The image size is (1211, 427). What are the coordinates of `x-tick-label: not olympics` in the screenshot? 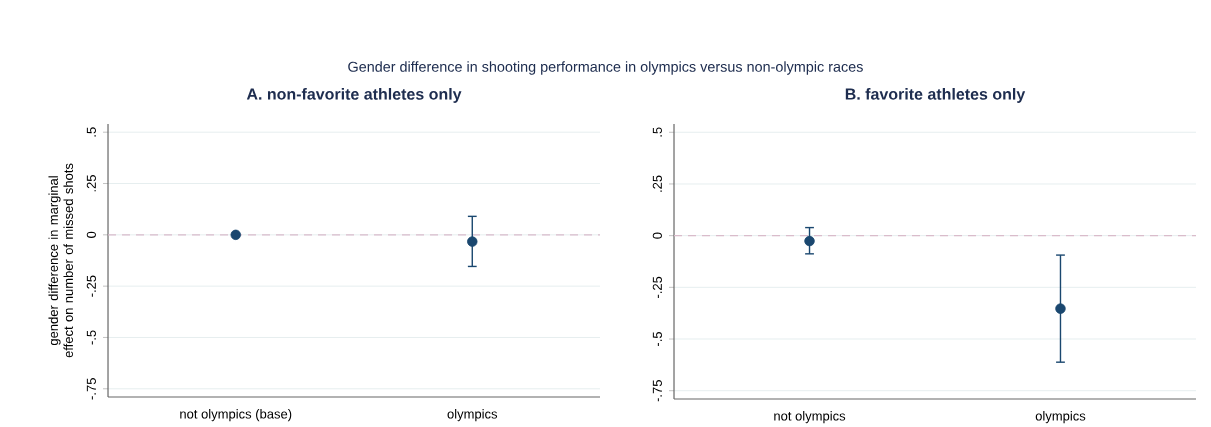 It's located at (810, 417).